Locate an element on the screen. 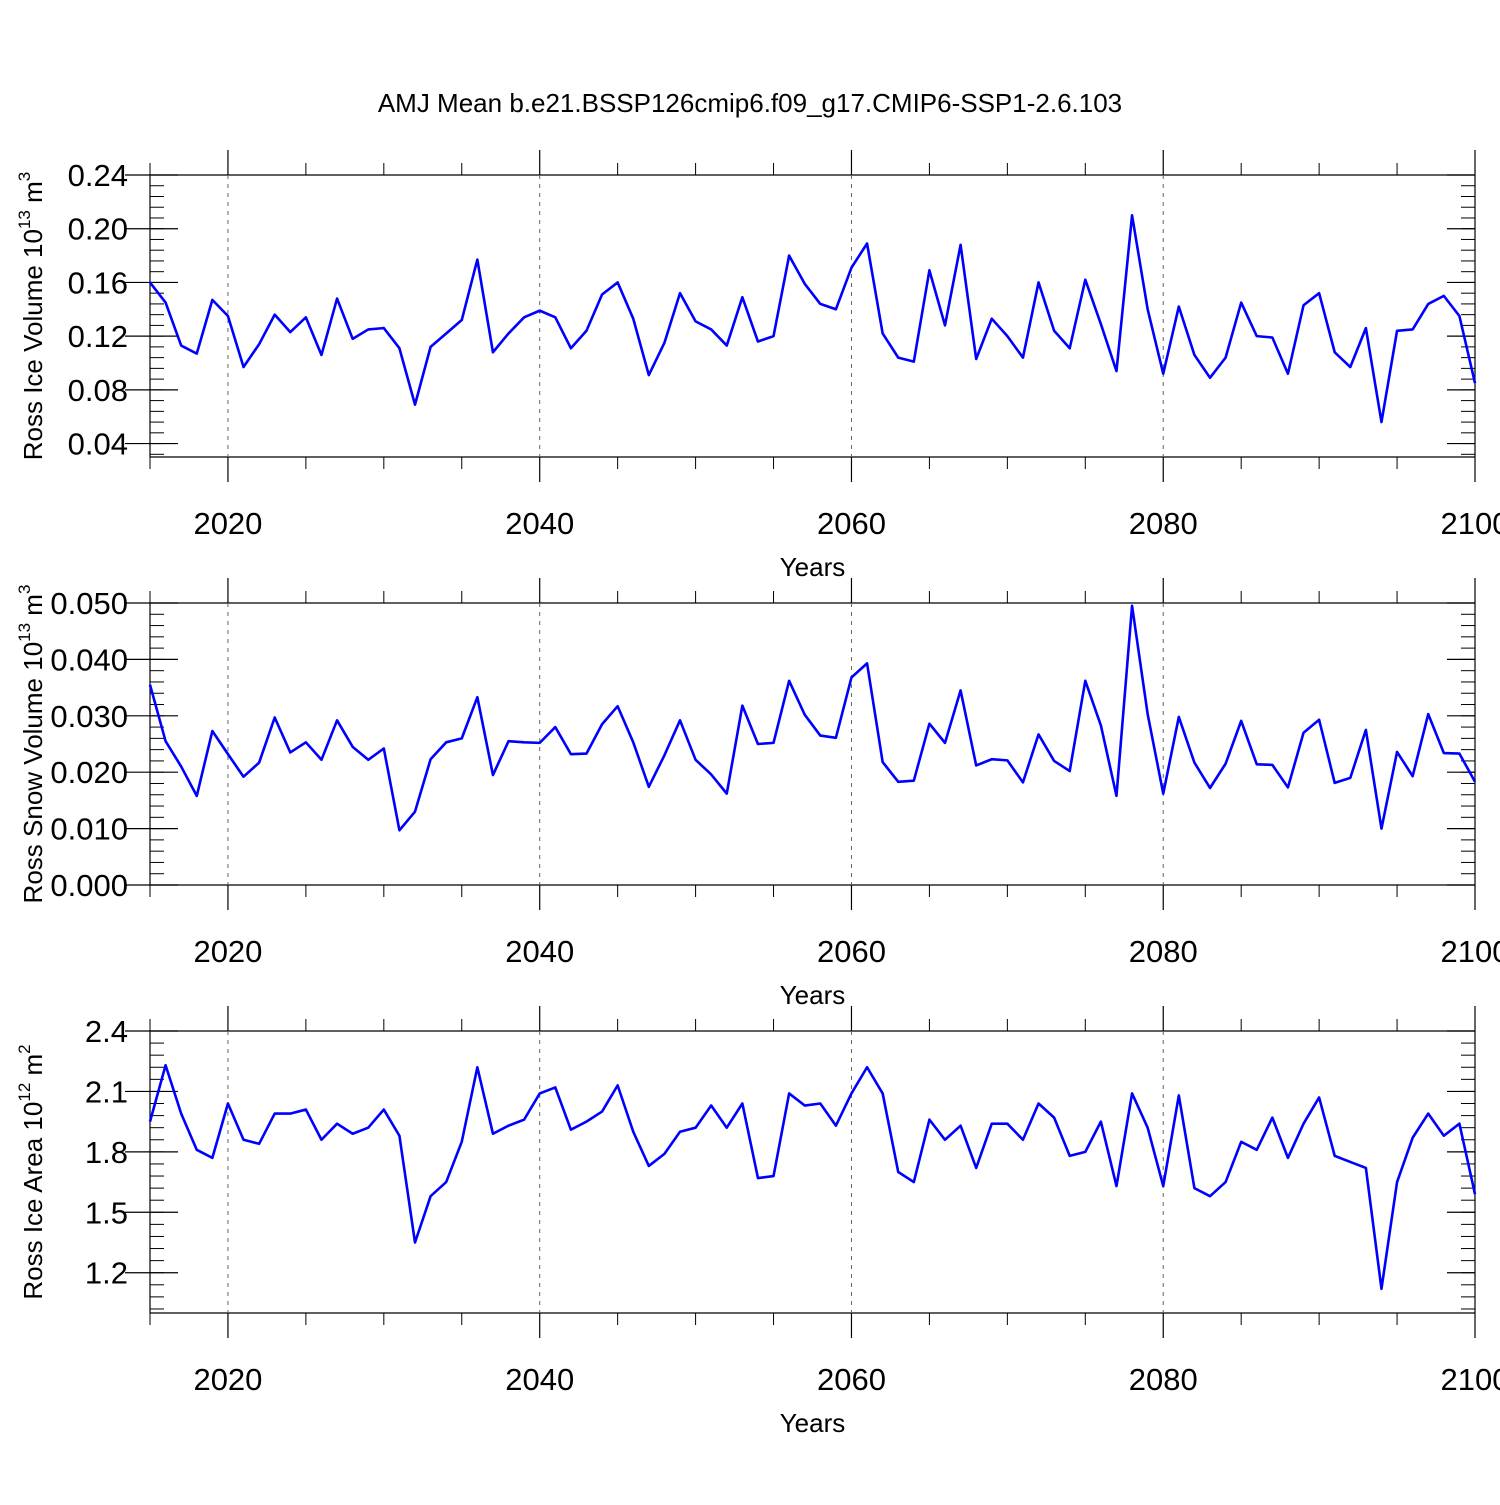  y-tick-label: 1.2 is located at coordinates (106, 1273).